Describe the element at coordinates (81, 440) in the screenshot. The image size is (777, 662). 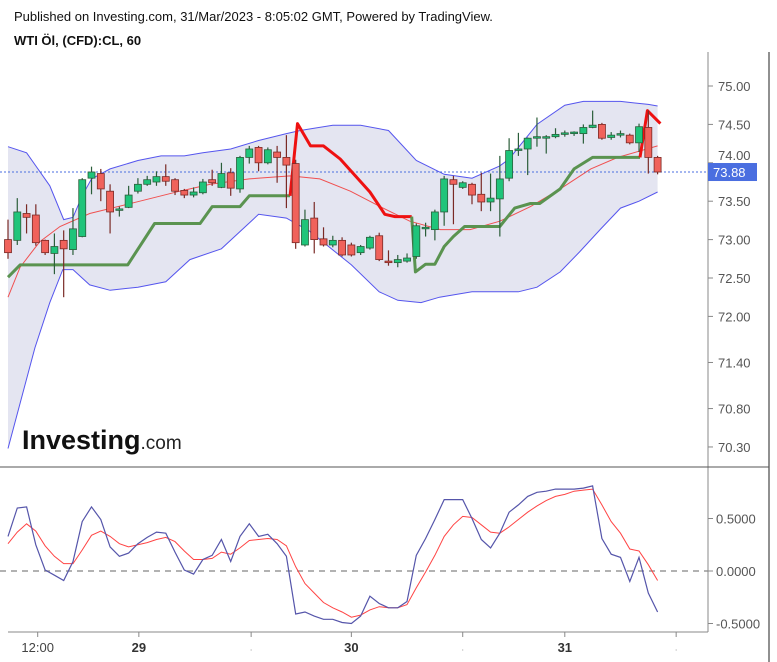
I see `logo-text: Investing` at that location.